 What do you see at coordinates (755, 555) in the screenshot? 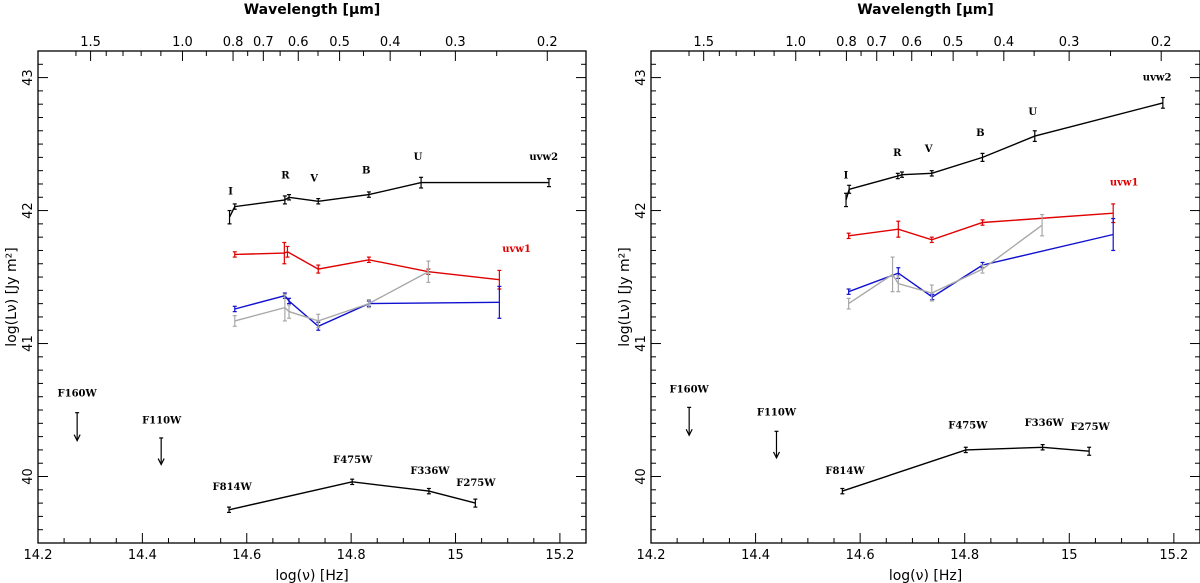
I see `x-tick-label: 14.4` at bounding box center [755, 555].